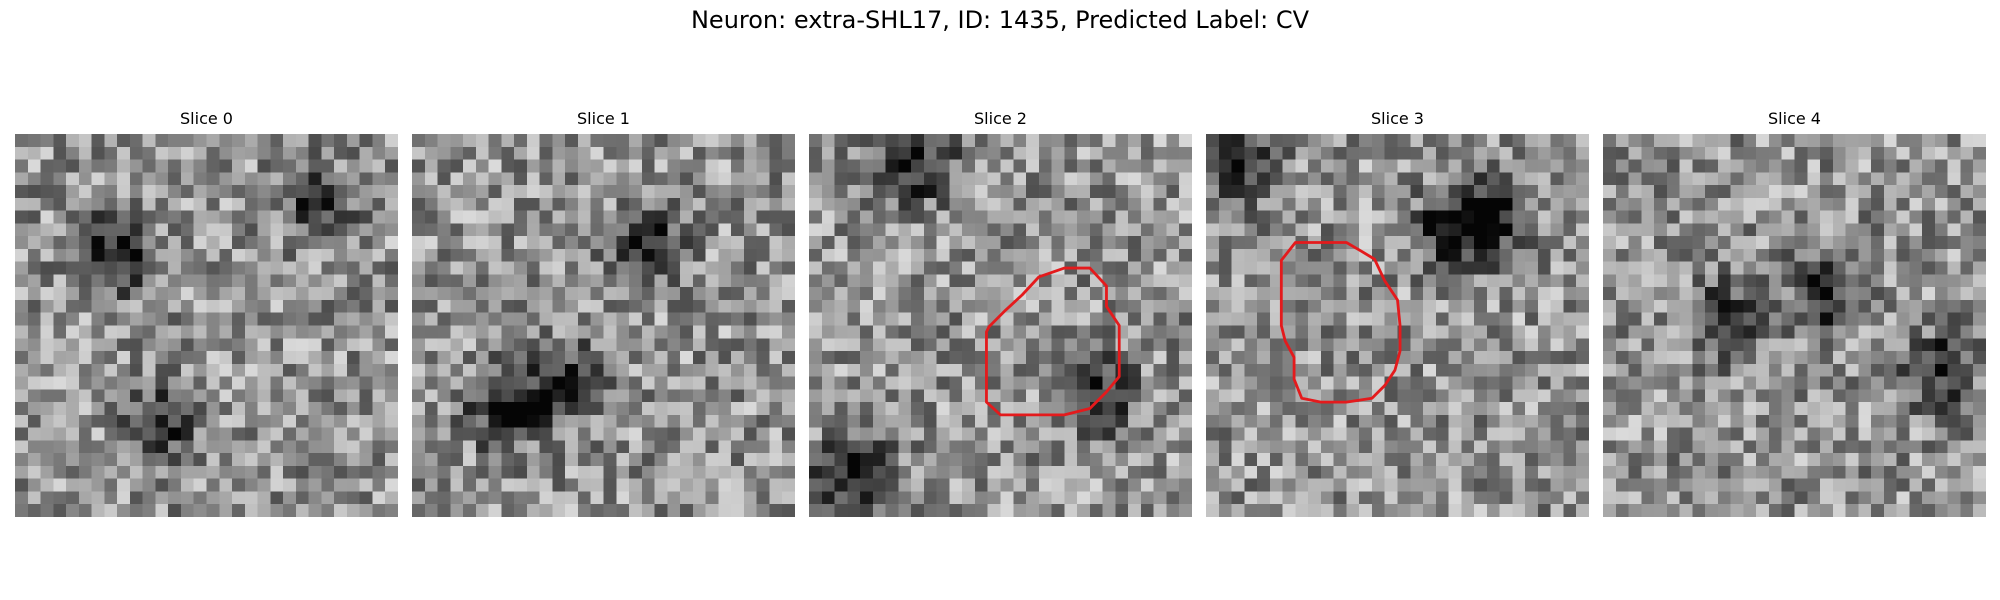 This screenshot has height=600, width=2000. Describe the element at coordinates (1397, 118) in the screenshot. I see `panel-title: Slice 3` at that location.